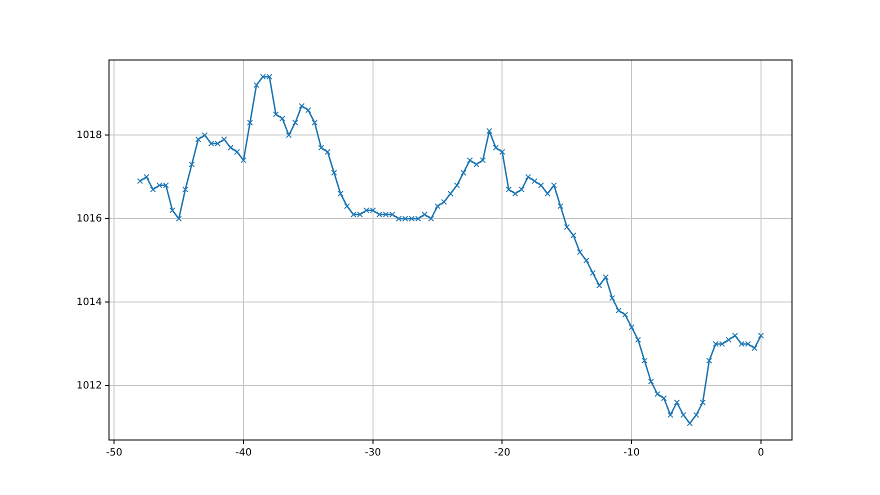  Describe the element at coordinates (631, 453) in the screenshot. I see `x-tick-label: -10` at that location.